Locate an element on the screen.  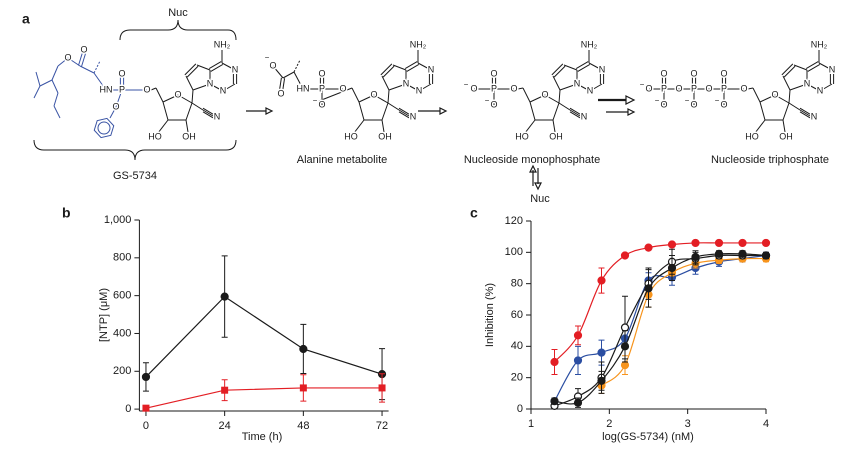
x-tick-label: 2 is located at coordinates (609, 424).